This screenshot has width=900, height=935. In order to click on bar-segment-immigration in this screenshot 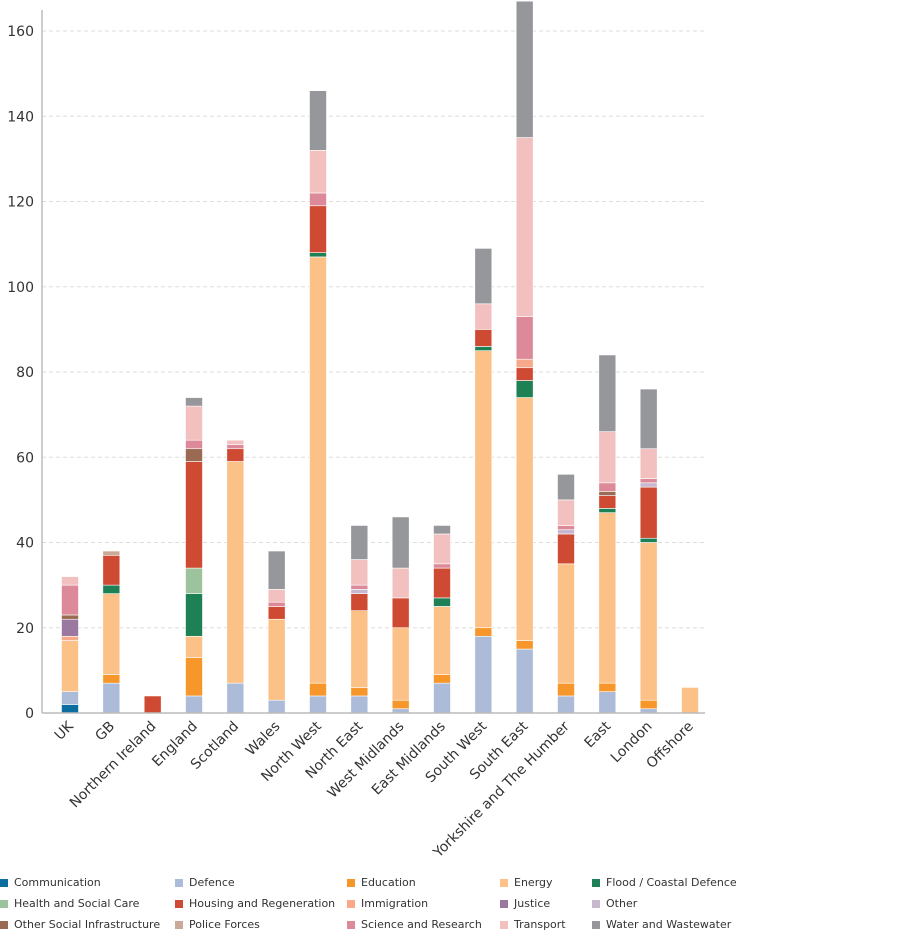, I will do `click(524, 363)`.